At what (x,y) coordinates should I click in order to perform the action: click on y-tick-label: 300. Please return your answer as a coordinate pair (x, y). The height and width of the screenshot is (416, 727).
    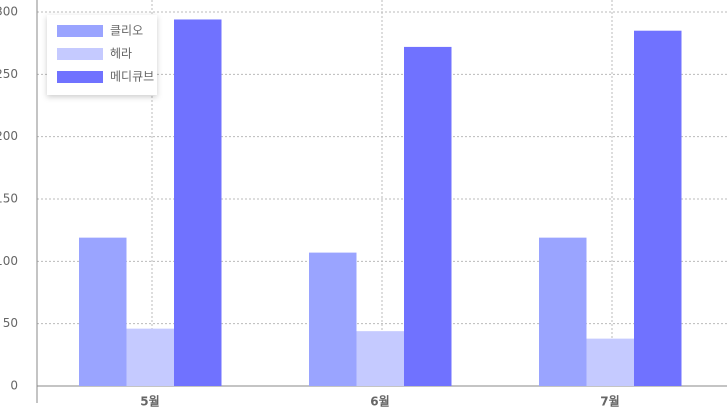
    Looking at the image, I should click on (9, 12).